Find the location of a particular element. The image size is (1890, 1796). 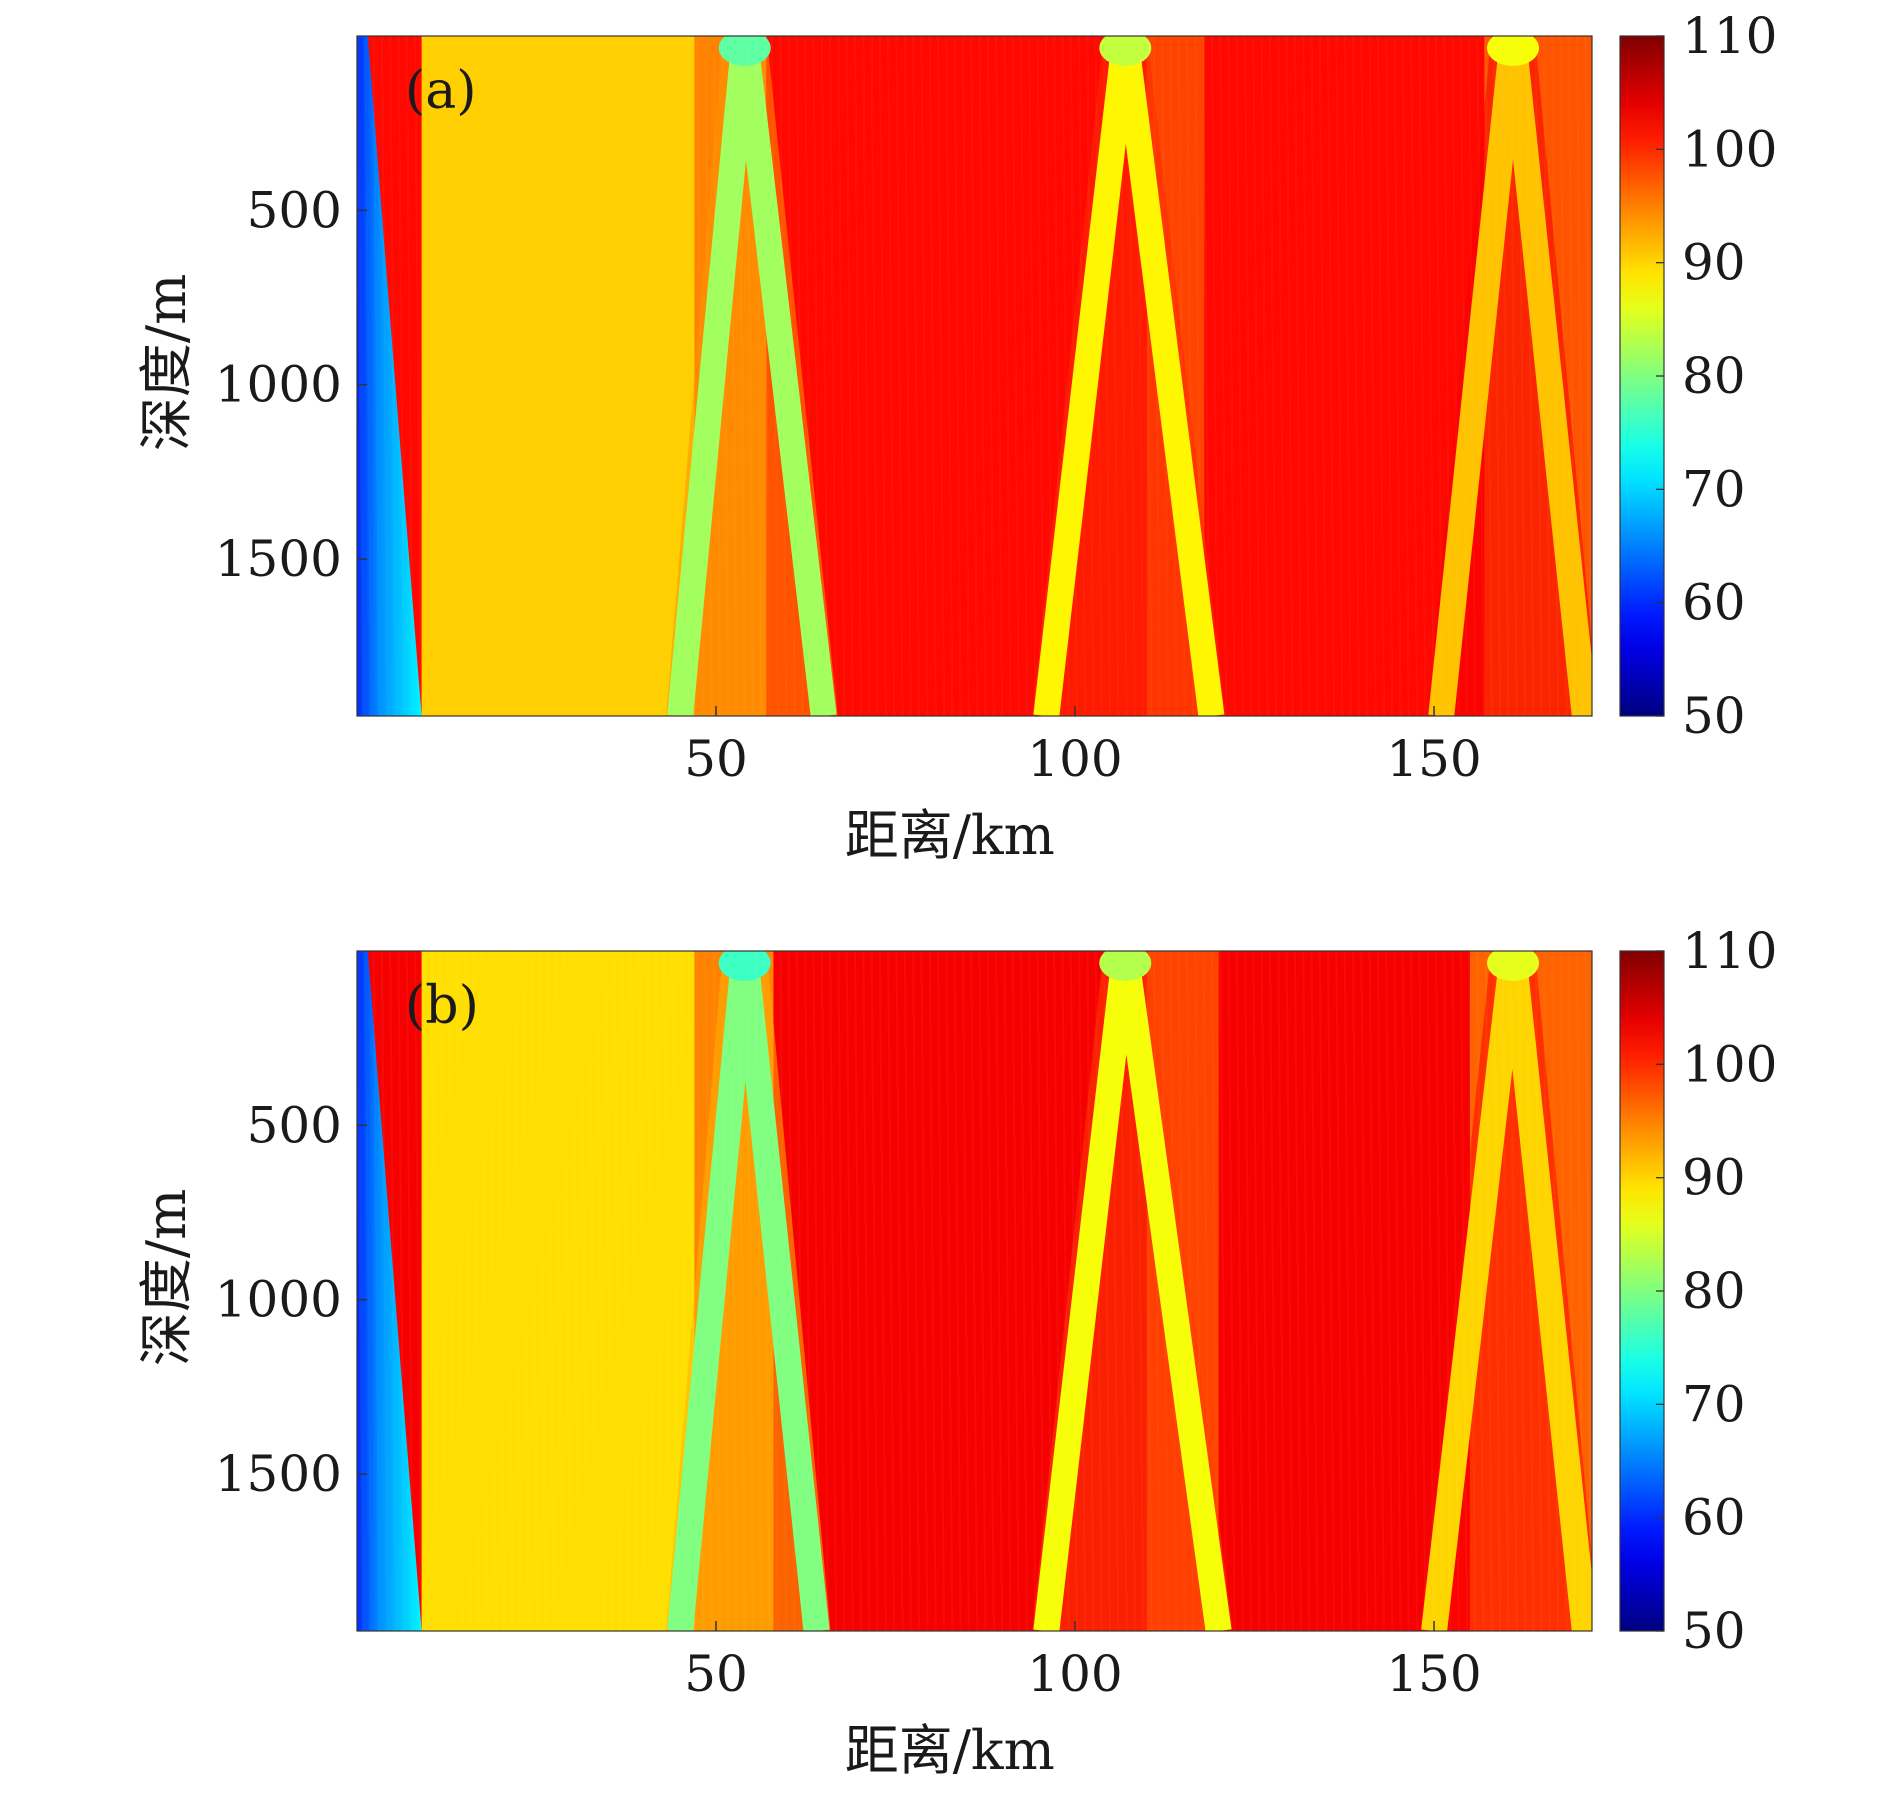

y-axis-label: 深度/m is located at coordinates (166, 1277).